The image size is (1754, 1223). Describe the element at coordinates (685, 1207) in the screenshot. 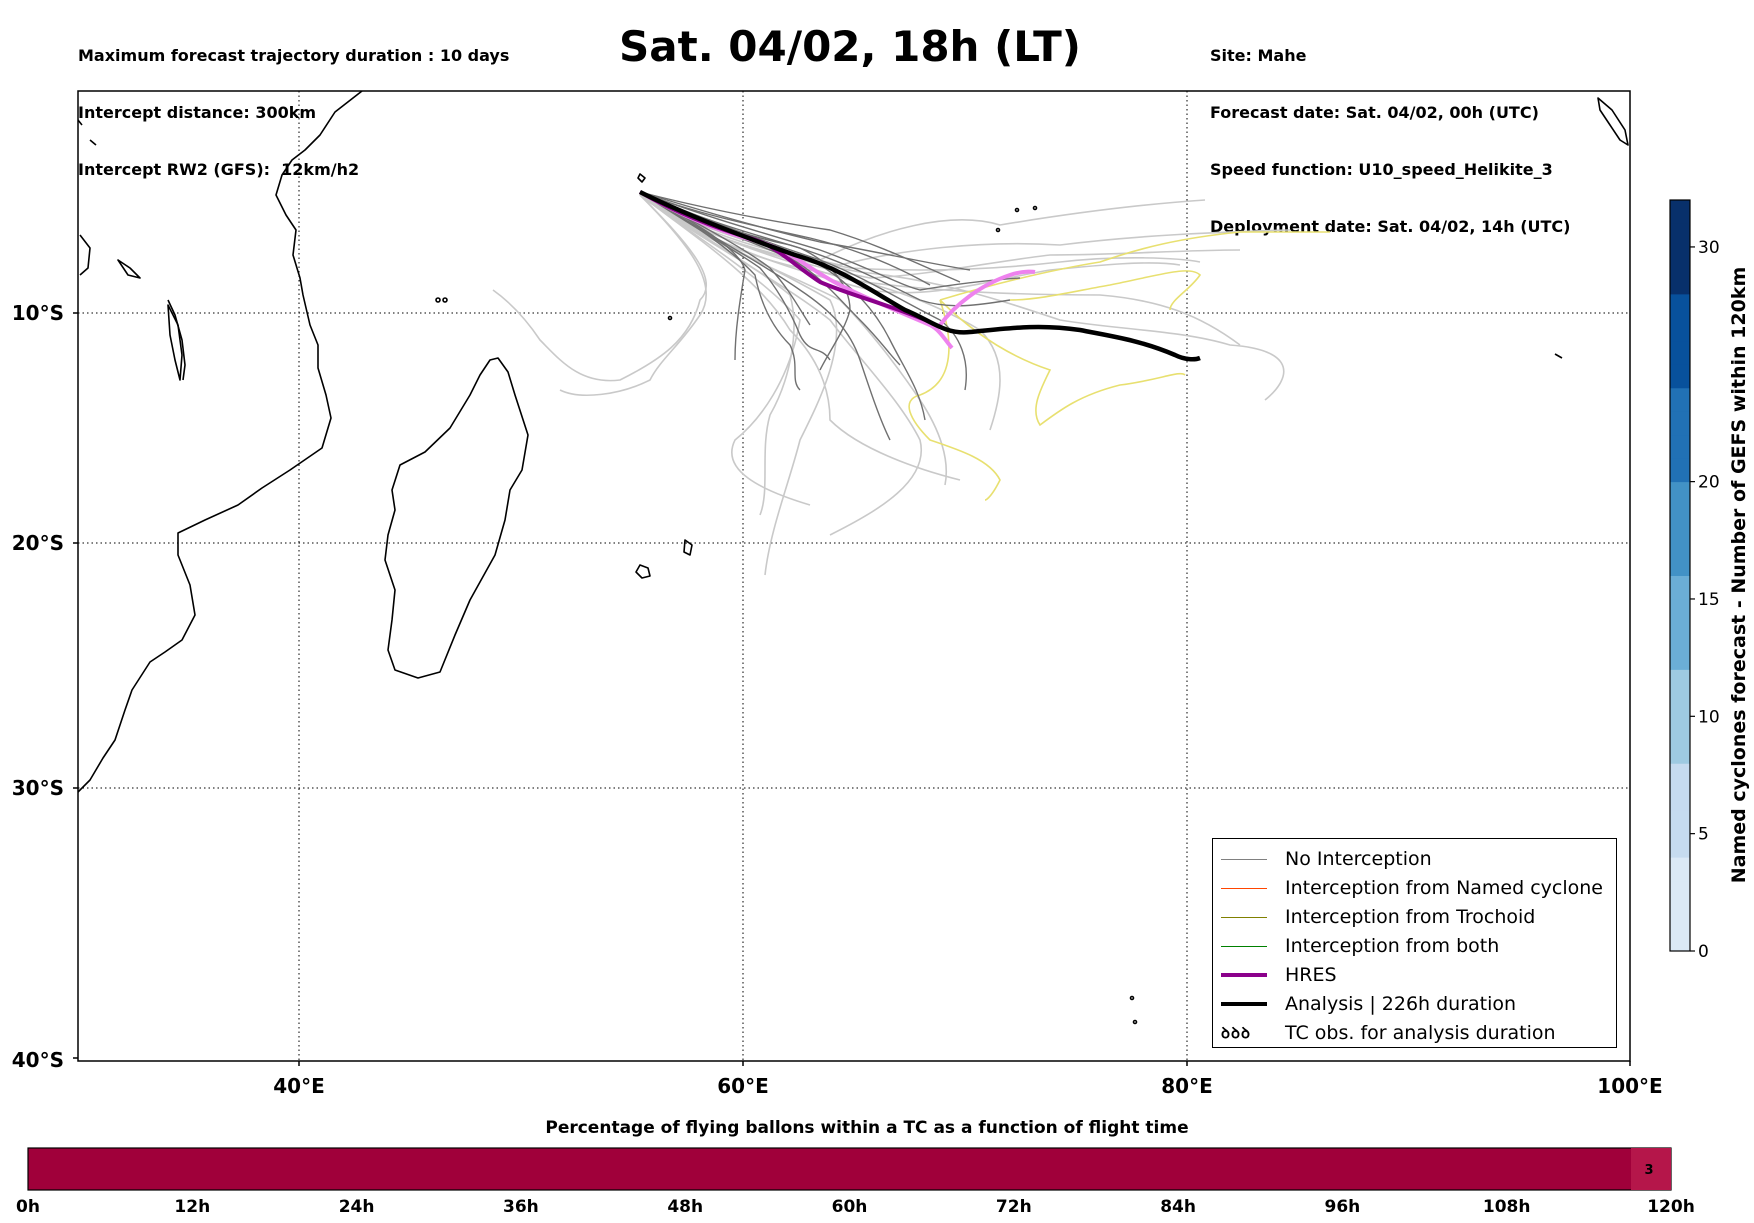

I see `timebar-tick-label: 48h` at that location.